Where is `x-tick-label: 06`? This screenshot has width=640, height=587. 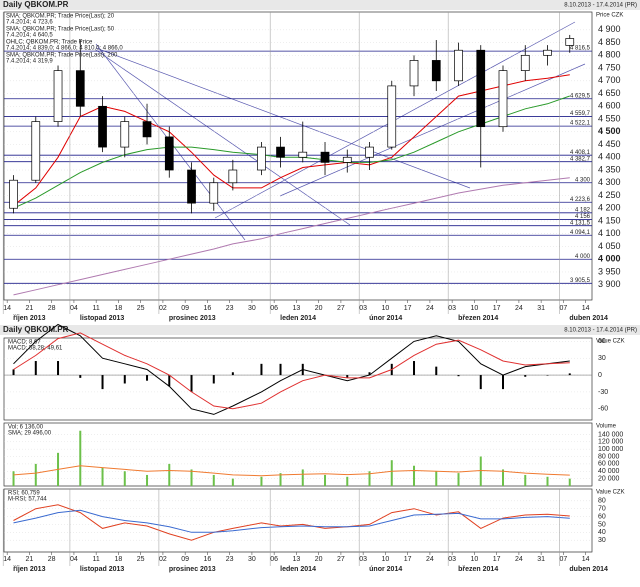
x-tick-label: 06 is located at coordinates (274, 308).